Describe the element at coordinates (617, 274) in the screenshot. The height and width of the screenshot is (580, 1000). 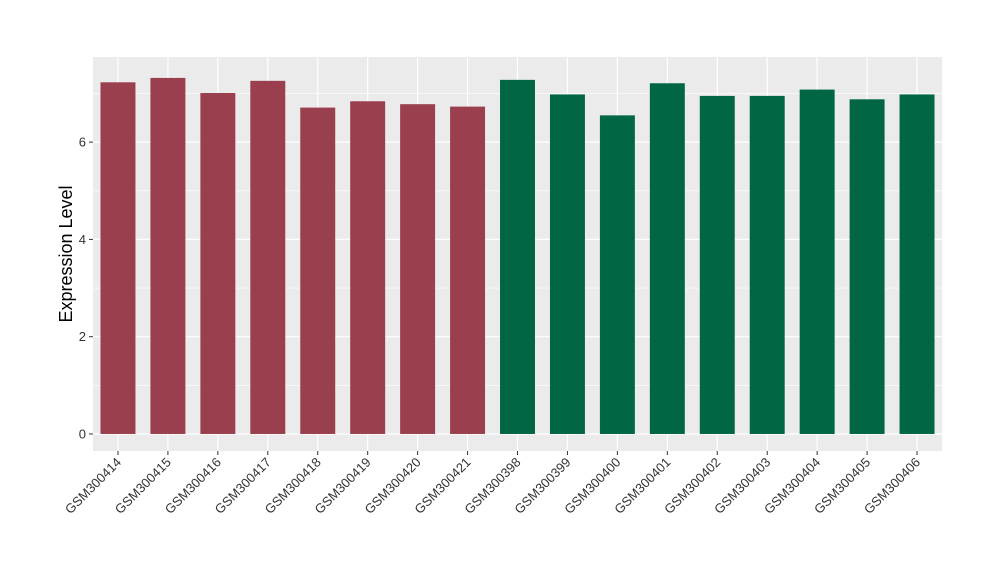
I see `bar-GSM300400` at that location.